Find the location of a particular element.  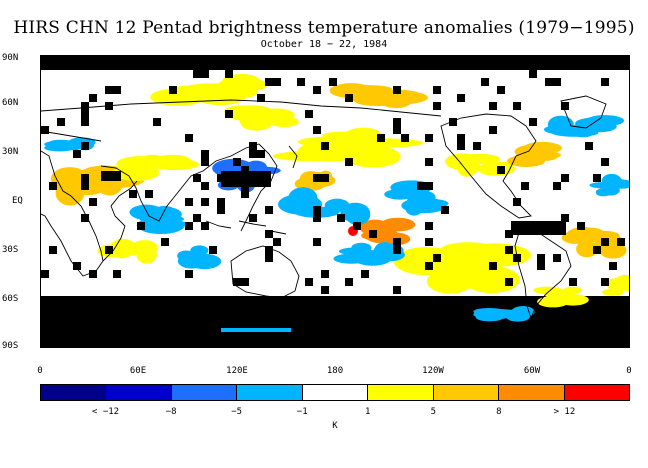

color-scale-label: 8 is located at coordinates (499, 412).